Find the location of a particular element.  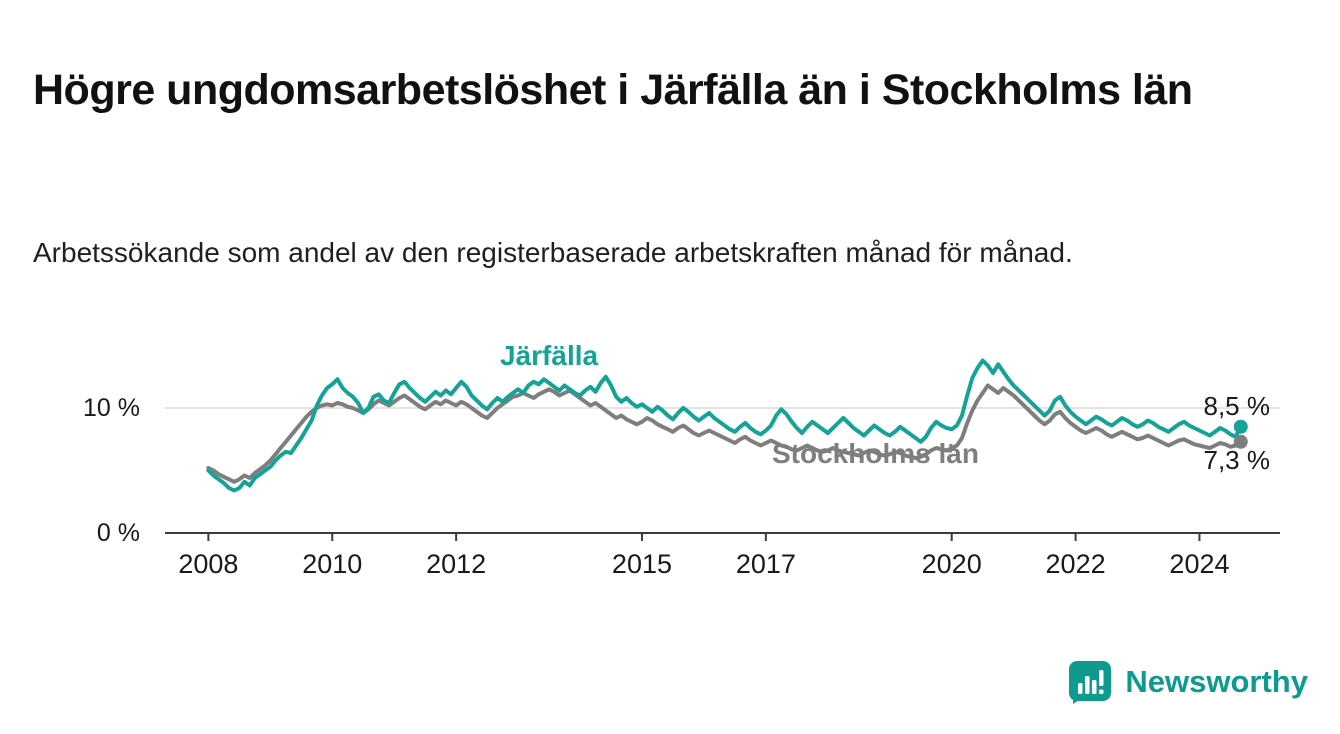

series-label-jarfalla: Järfälla is located at coordinates (549, 355).